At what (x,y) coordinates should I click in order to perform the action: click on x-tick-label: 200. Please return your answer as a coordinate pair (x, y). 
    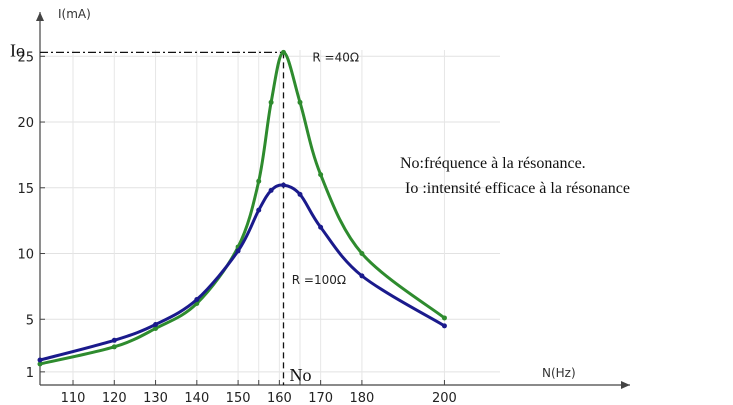
    Looking at the image, I should click on (444, 398).